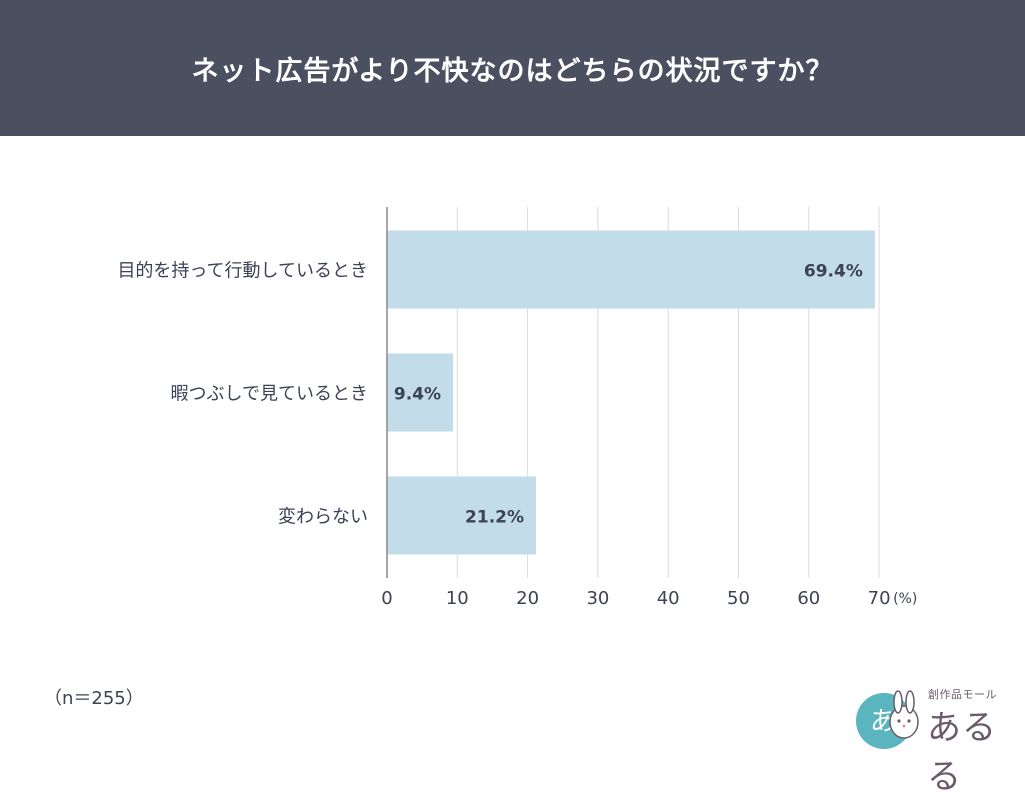 This screenshot has width=1025, height=798. Describe the element at coordinates (962, 752) in the screenshot. I see `logo-name: あるる` at that location.